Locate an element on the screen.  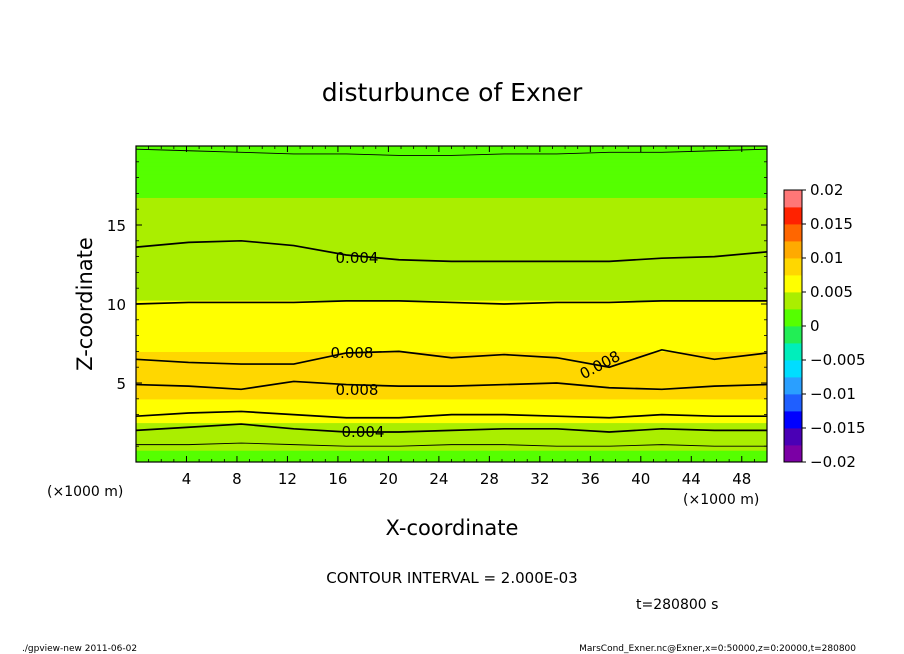
colorbar-tick-label: −0.005 is located at coordinates (838, 360).